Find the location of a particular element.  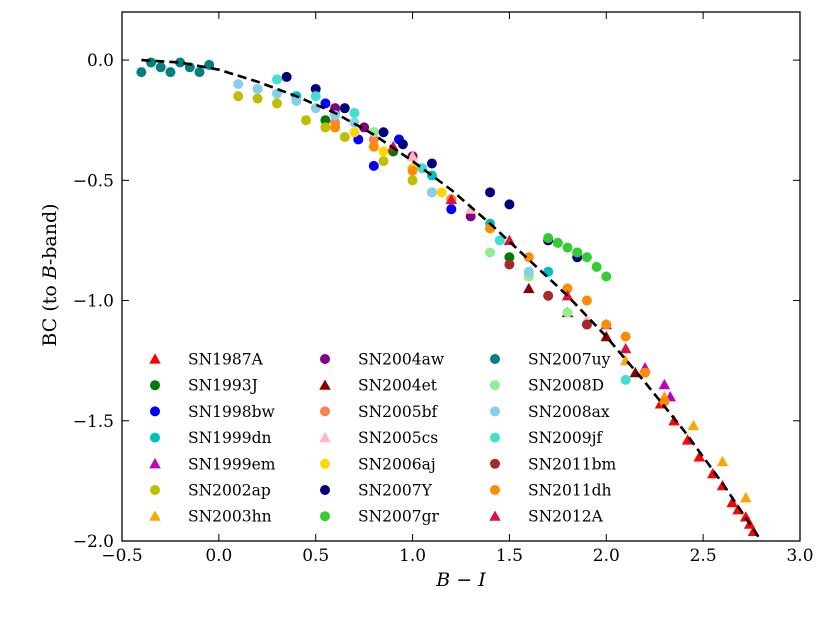

x-tick-label: 1.5 is located at coordinates (509, 556).